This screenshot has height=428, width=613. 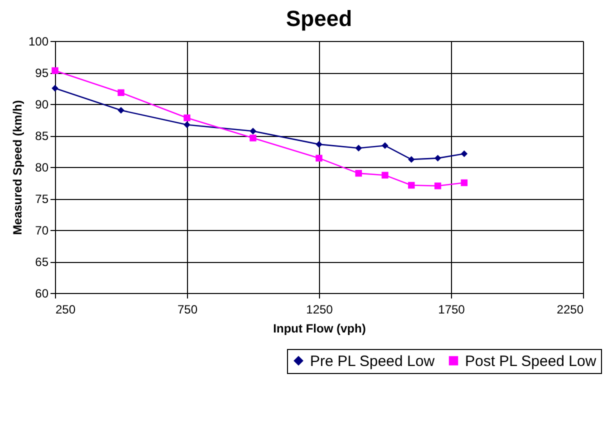 I want to click on y-tick-label: 70, so click(x=42, y=231).